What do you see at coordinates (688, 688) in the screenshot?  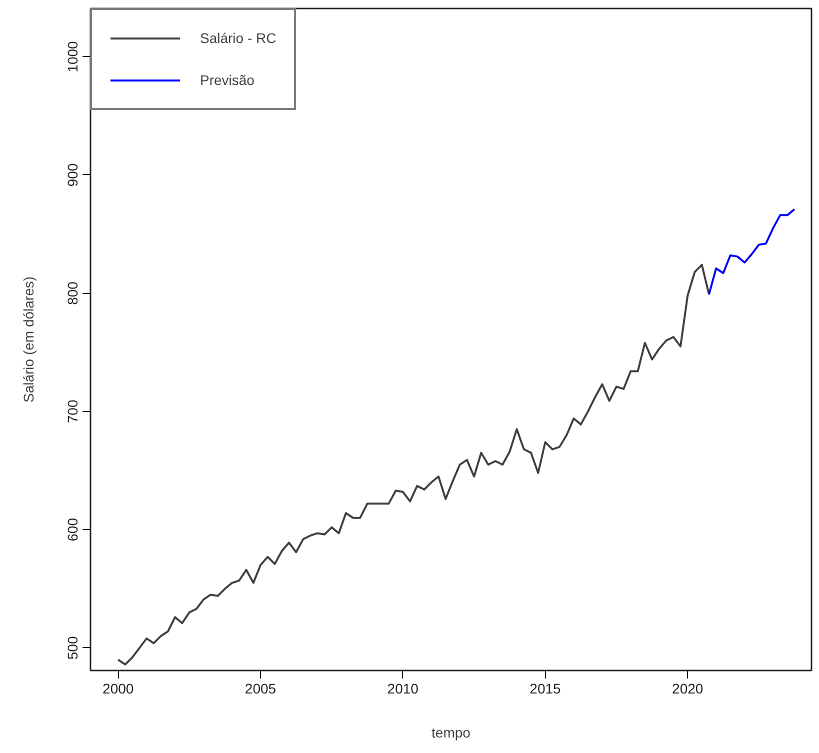 I see `x-tick-label: 2020` at bounding box center [688, 688].